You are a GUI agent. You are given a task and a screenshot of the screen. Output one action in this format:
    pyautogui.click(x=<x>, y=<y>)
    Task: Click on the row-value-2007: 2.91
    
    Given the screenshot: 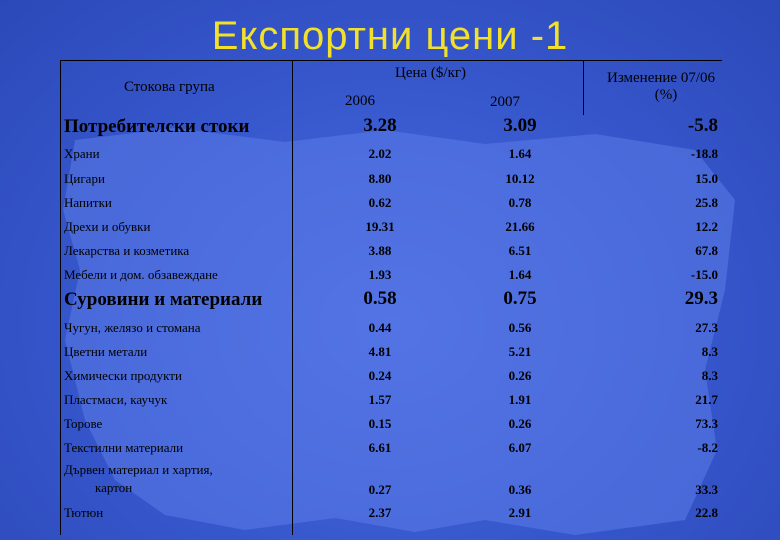 What is the action you would take?
    pyautogui.click(x=520, y=512)
    